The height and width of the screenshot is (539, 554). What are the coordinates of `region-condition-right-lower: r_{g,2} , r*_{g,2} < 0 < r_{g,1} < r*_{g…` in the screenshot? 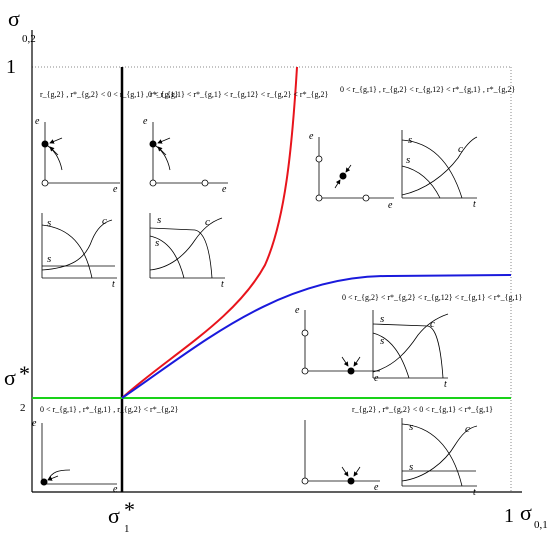 It's located at (422, 409).